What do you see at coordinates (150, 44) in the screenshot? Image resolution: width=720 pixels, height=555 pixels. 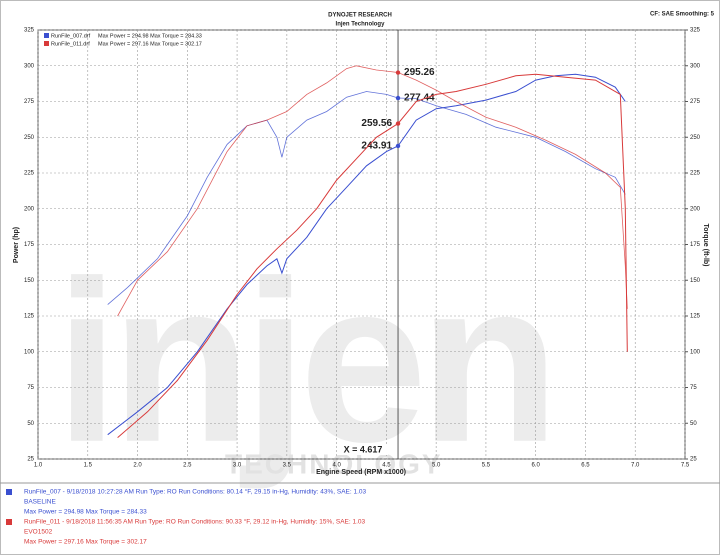 I see `legend-stats: Max Power = 297.16 Max Torque = 302.17` at bounding box center [150, 44].